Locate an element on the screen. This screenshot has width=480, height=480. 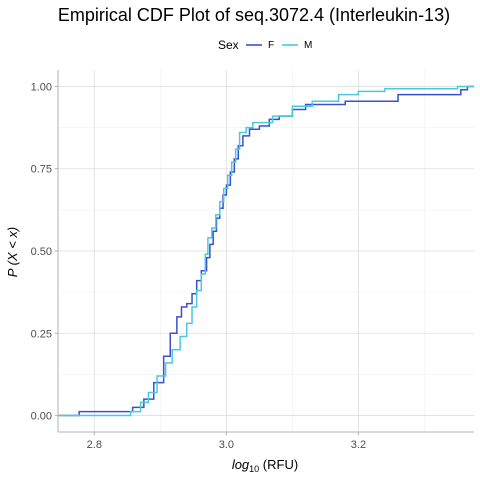
x-axis-title-suffix: (RFU) is located at coordinates (278, 464).